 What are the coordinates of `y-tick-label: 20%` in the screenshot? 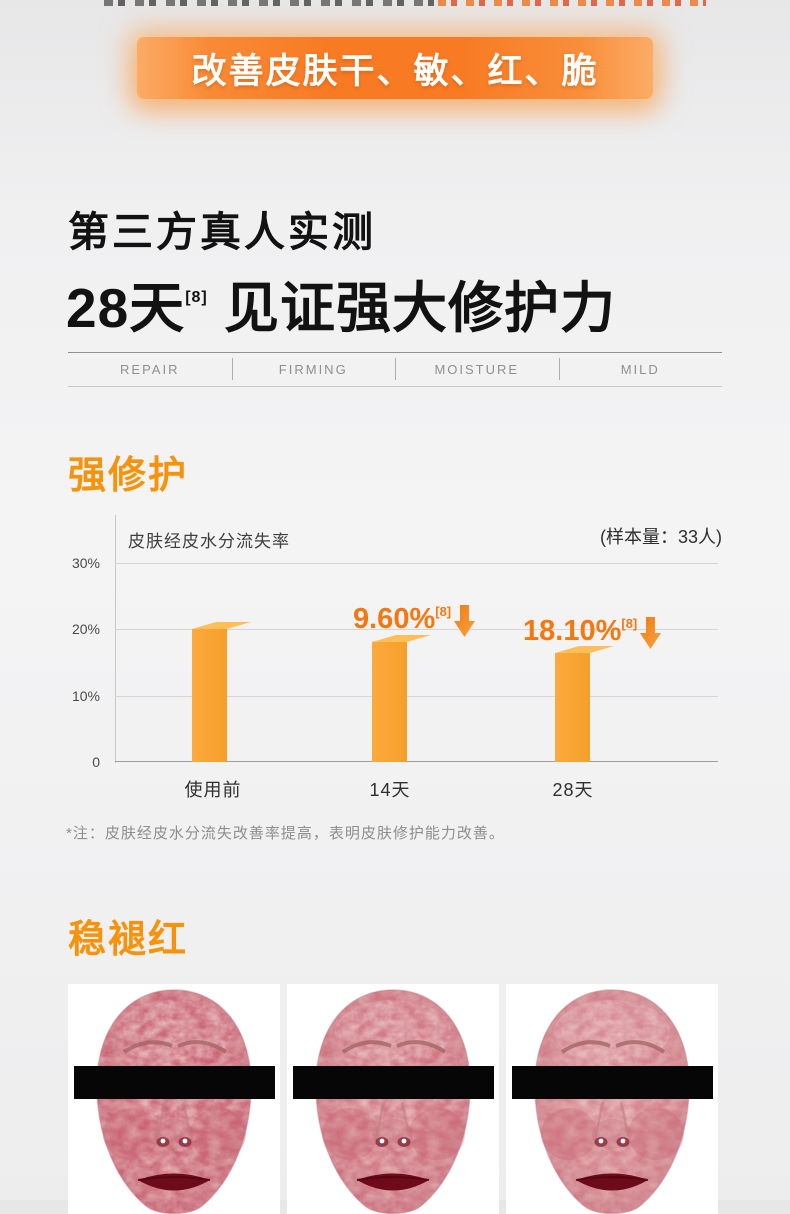 It's located at (85, 629).